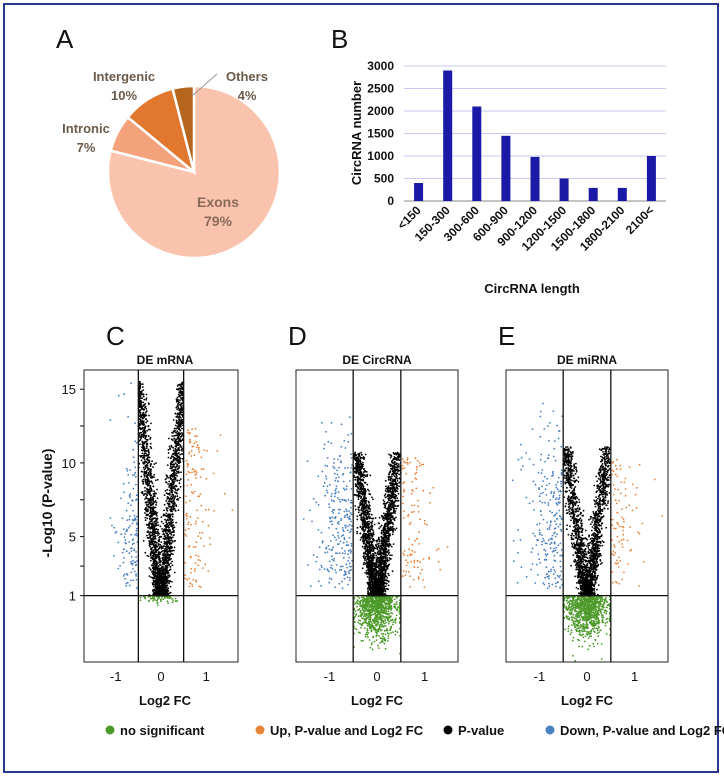 The width and height of the screenshot is (724, 778). What do you see at coordinates (115, 336) in the screenshot?
I see `panel-letter-c: C` at bounding box center [115, 336].